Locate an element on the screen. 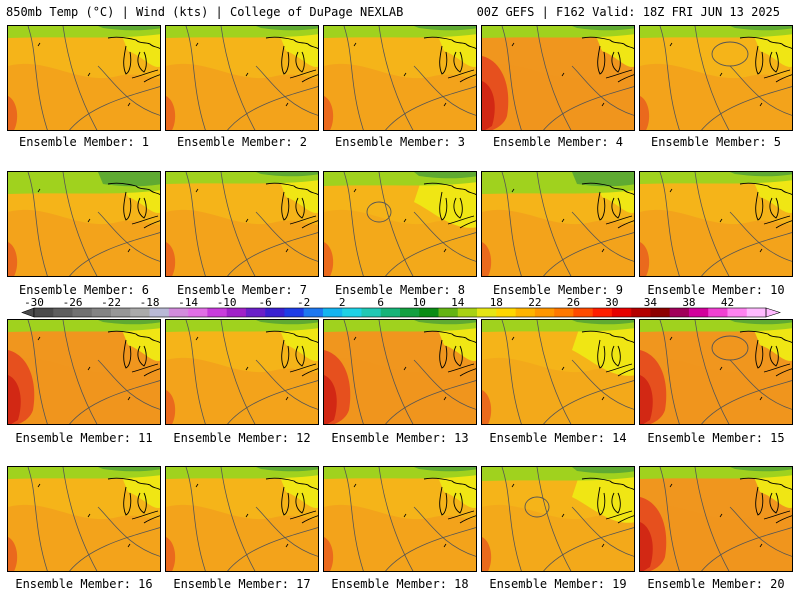  ensemble-member-label-16: Ensemble Member: 16 is located at coordinates (84, 584).